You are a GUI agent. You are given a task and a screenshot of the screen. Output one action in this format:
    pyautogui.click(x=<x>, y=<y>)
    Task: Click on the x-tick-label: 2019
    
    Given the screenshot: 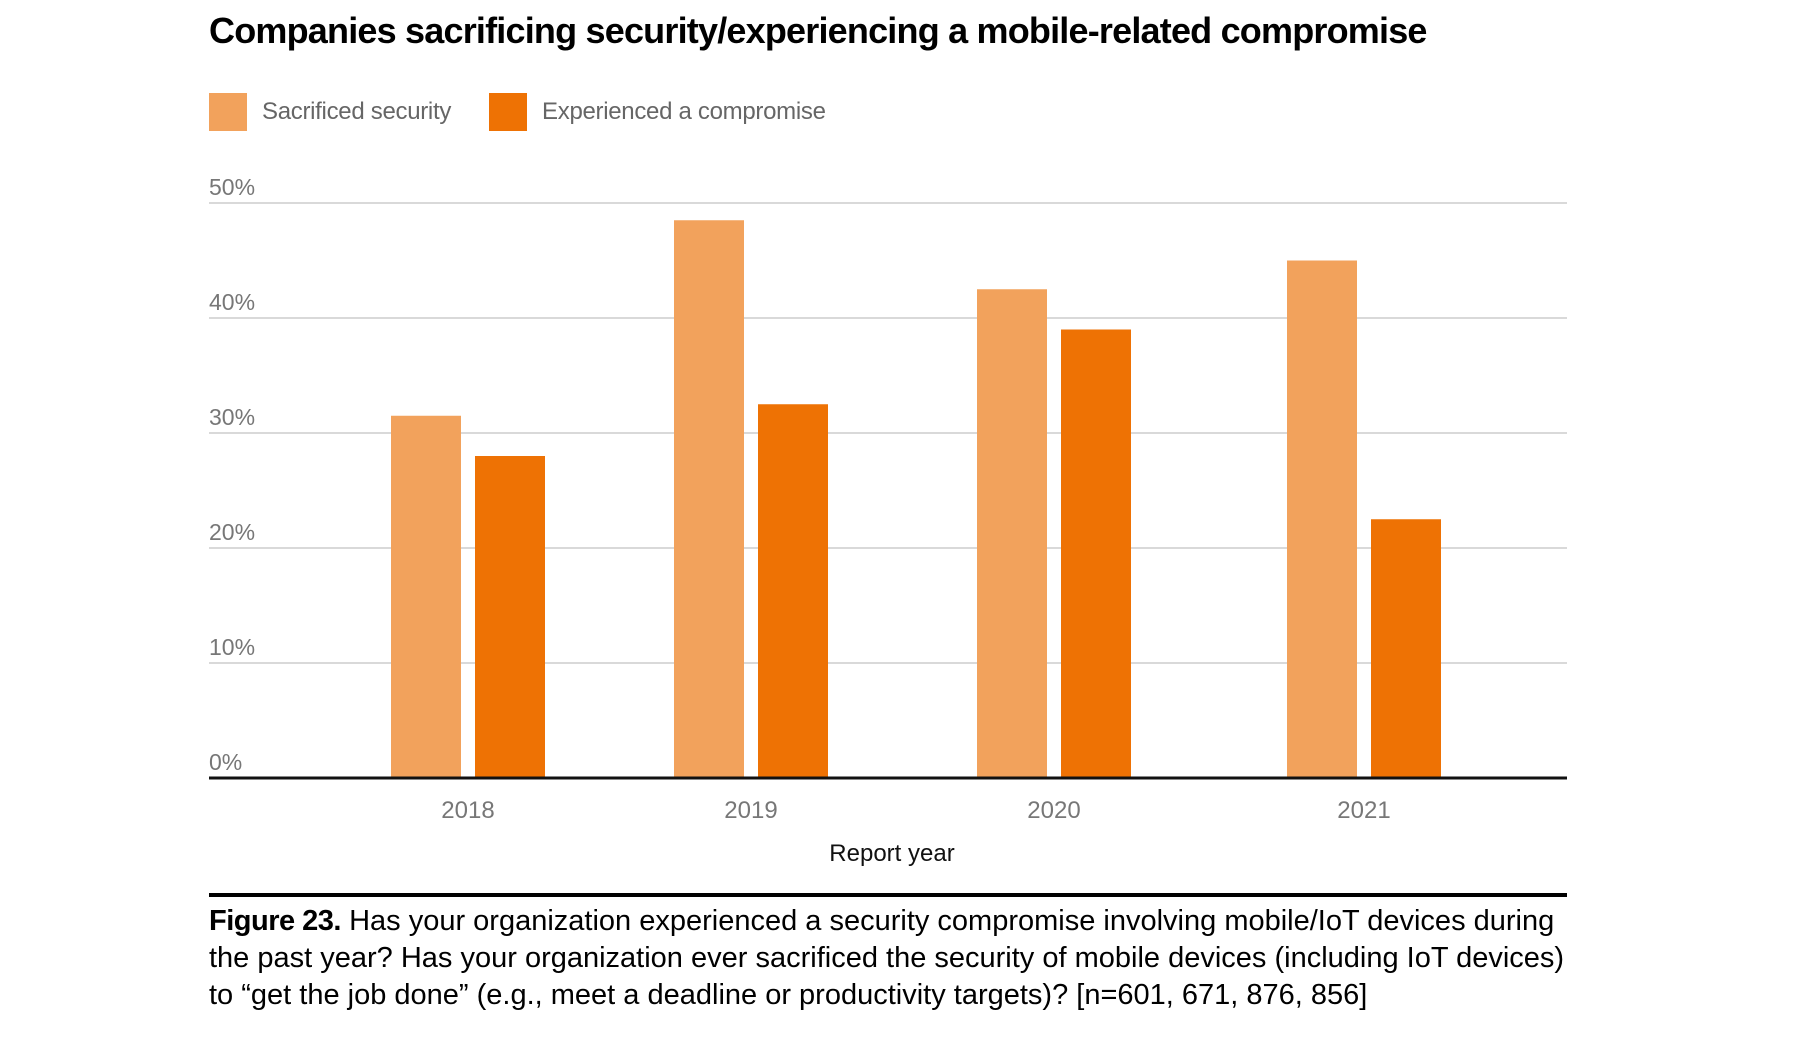 What is the action you would take?
    pyautogui.click(x=750, y=810)
    